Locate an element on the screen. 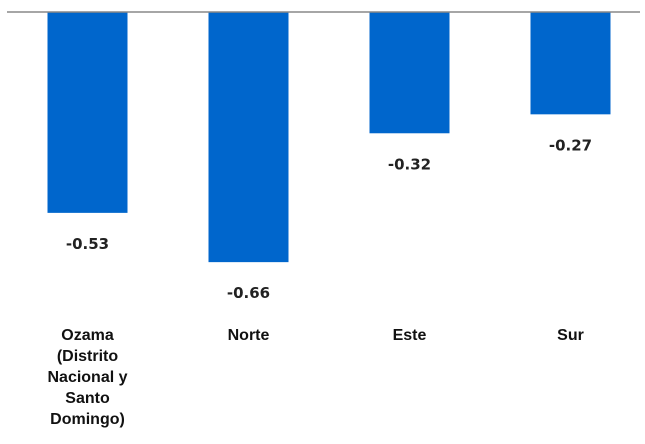 This screenshot has height=444, width=645. data-label-2: -0.66 is located at coordinates (248, 293).